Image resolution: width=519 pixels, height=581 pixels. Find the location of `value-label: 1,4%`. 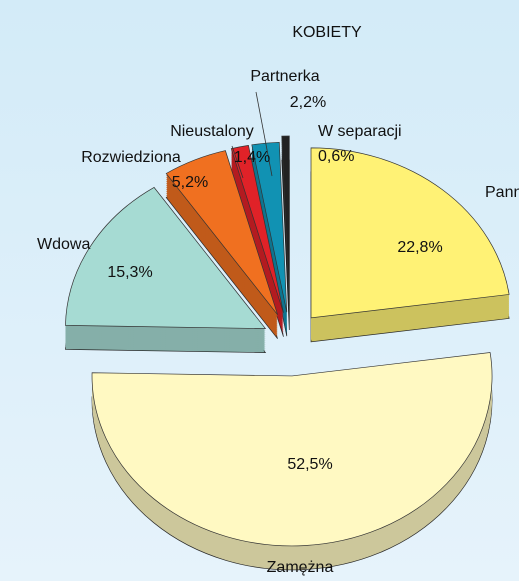

value-label: 1,4% is located at coordinates (252, 157).